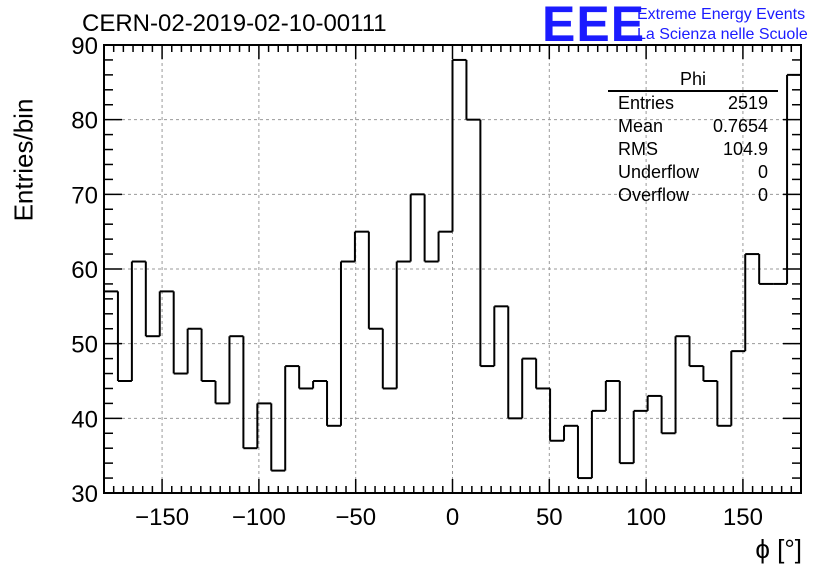 The height and width of the screenshot is (572, 836). Describe the element at coordinates (778, 549) in the screenshot. I see `x-axis-label: ϕ [°]` at that location.